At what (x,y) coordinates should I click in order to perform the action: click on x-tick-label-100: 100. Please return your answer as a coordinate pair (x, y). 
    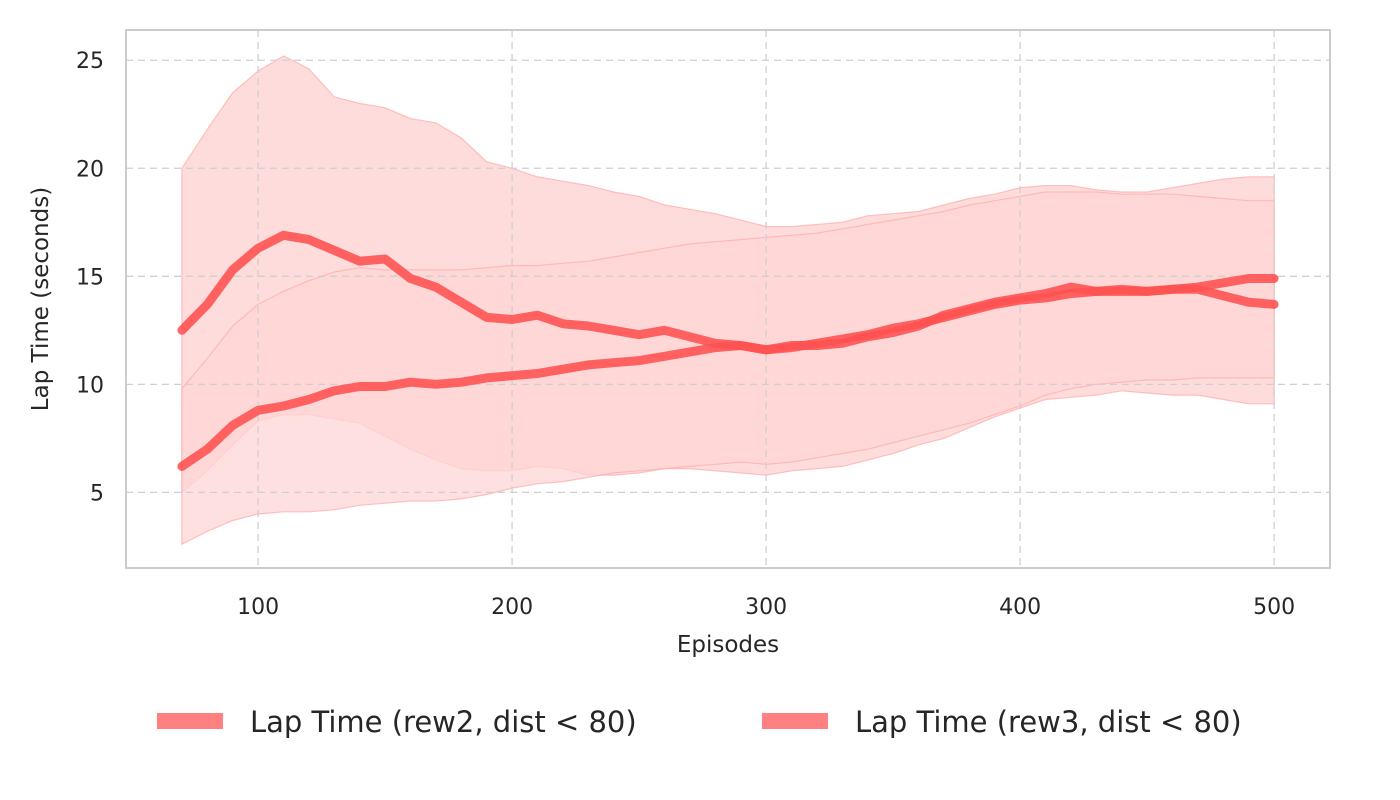
    Looking at the image, I should click on (258, 607).